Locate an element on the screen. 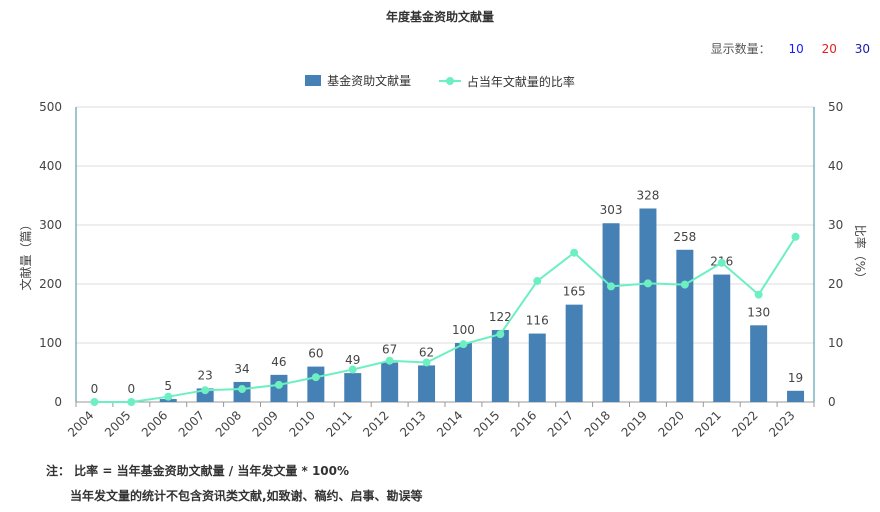  legend-bar-label: 基金资助文献量 is located at coordinates (369, 81).